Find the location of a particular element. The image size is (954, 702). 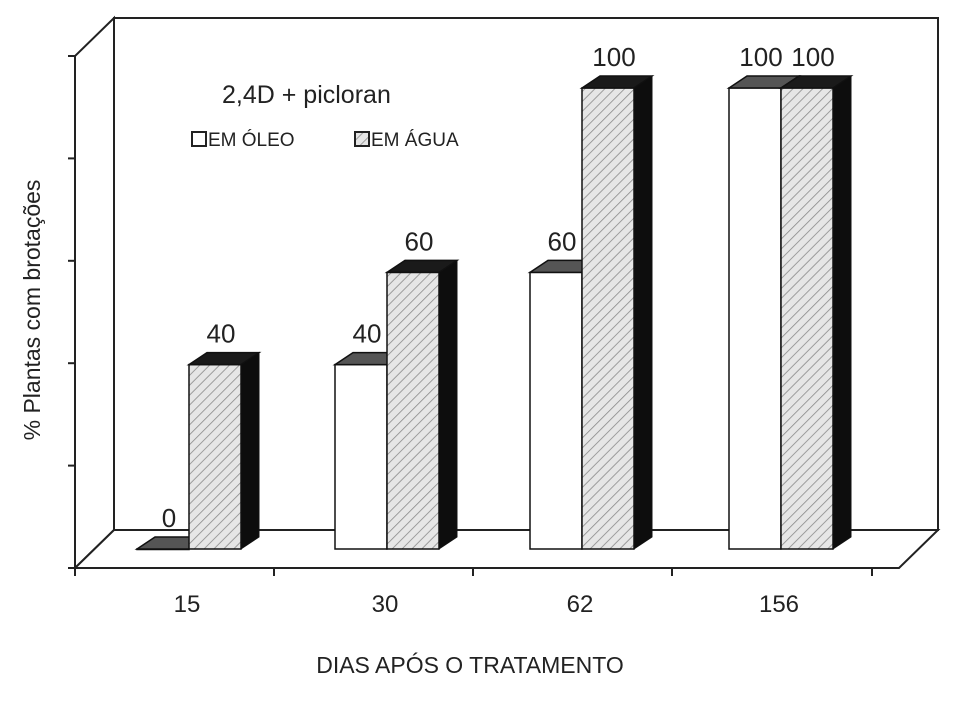

bar-em-água-30 is located at coordinates (422, 404).